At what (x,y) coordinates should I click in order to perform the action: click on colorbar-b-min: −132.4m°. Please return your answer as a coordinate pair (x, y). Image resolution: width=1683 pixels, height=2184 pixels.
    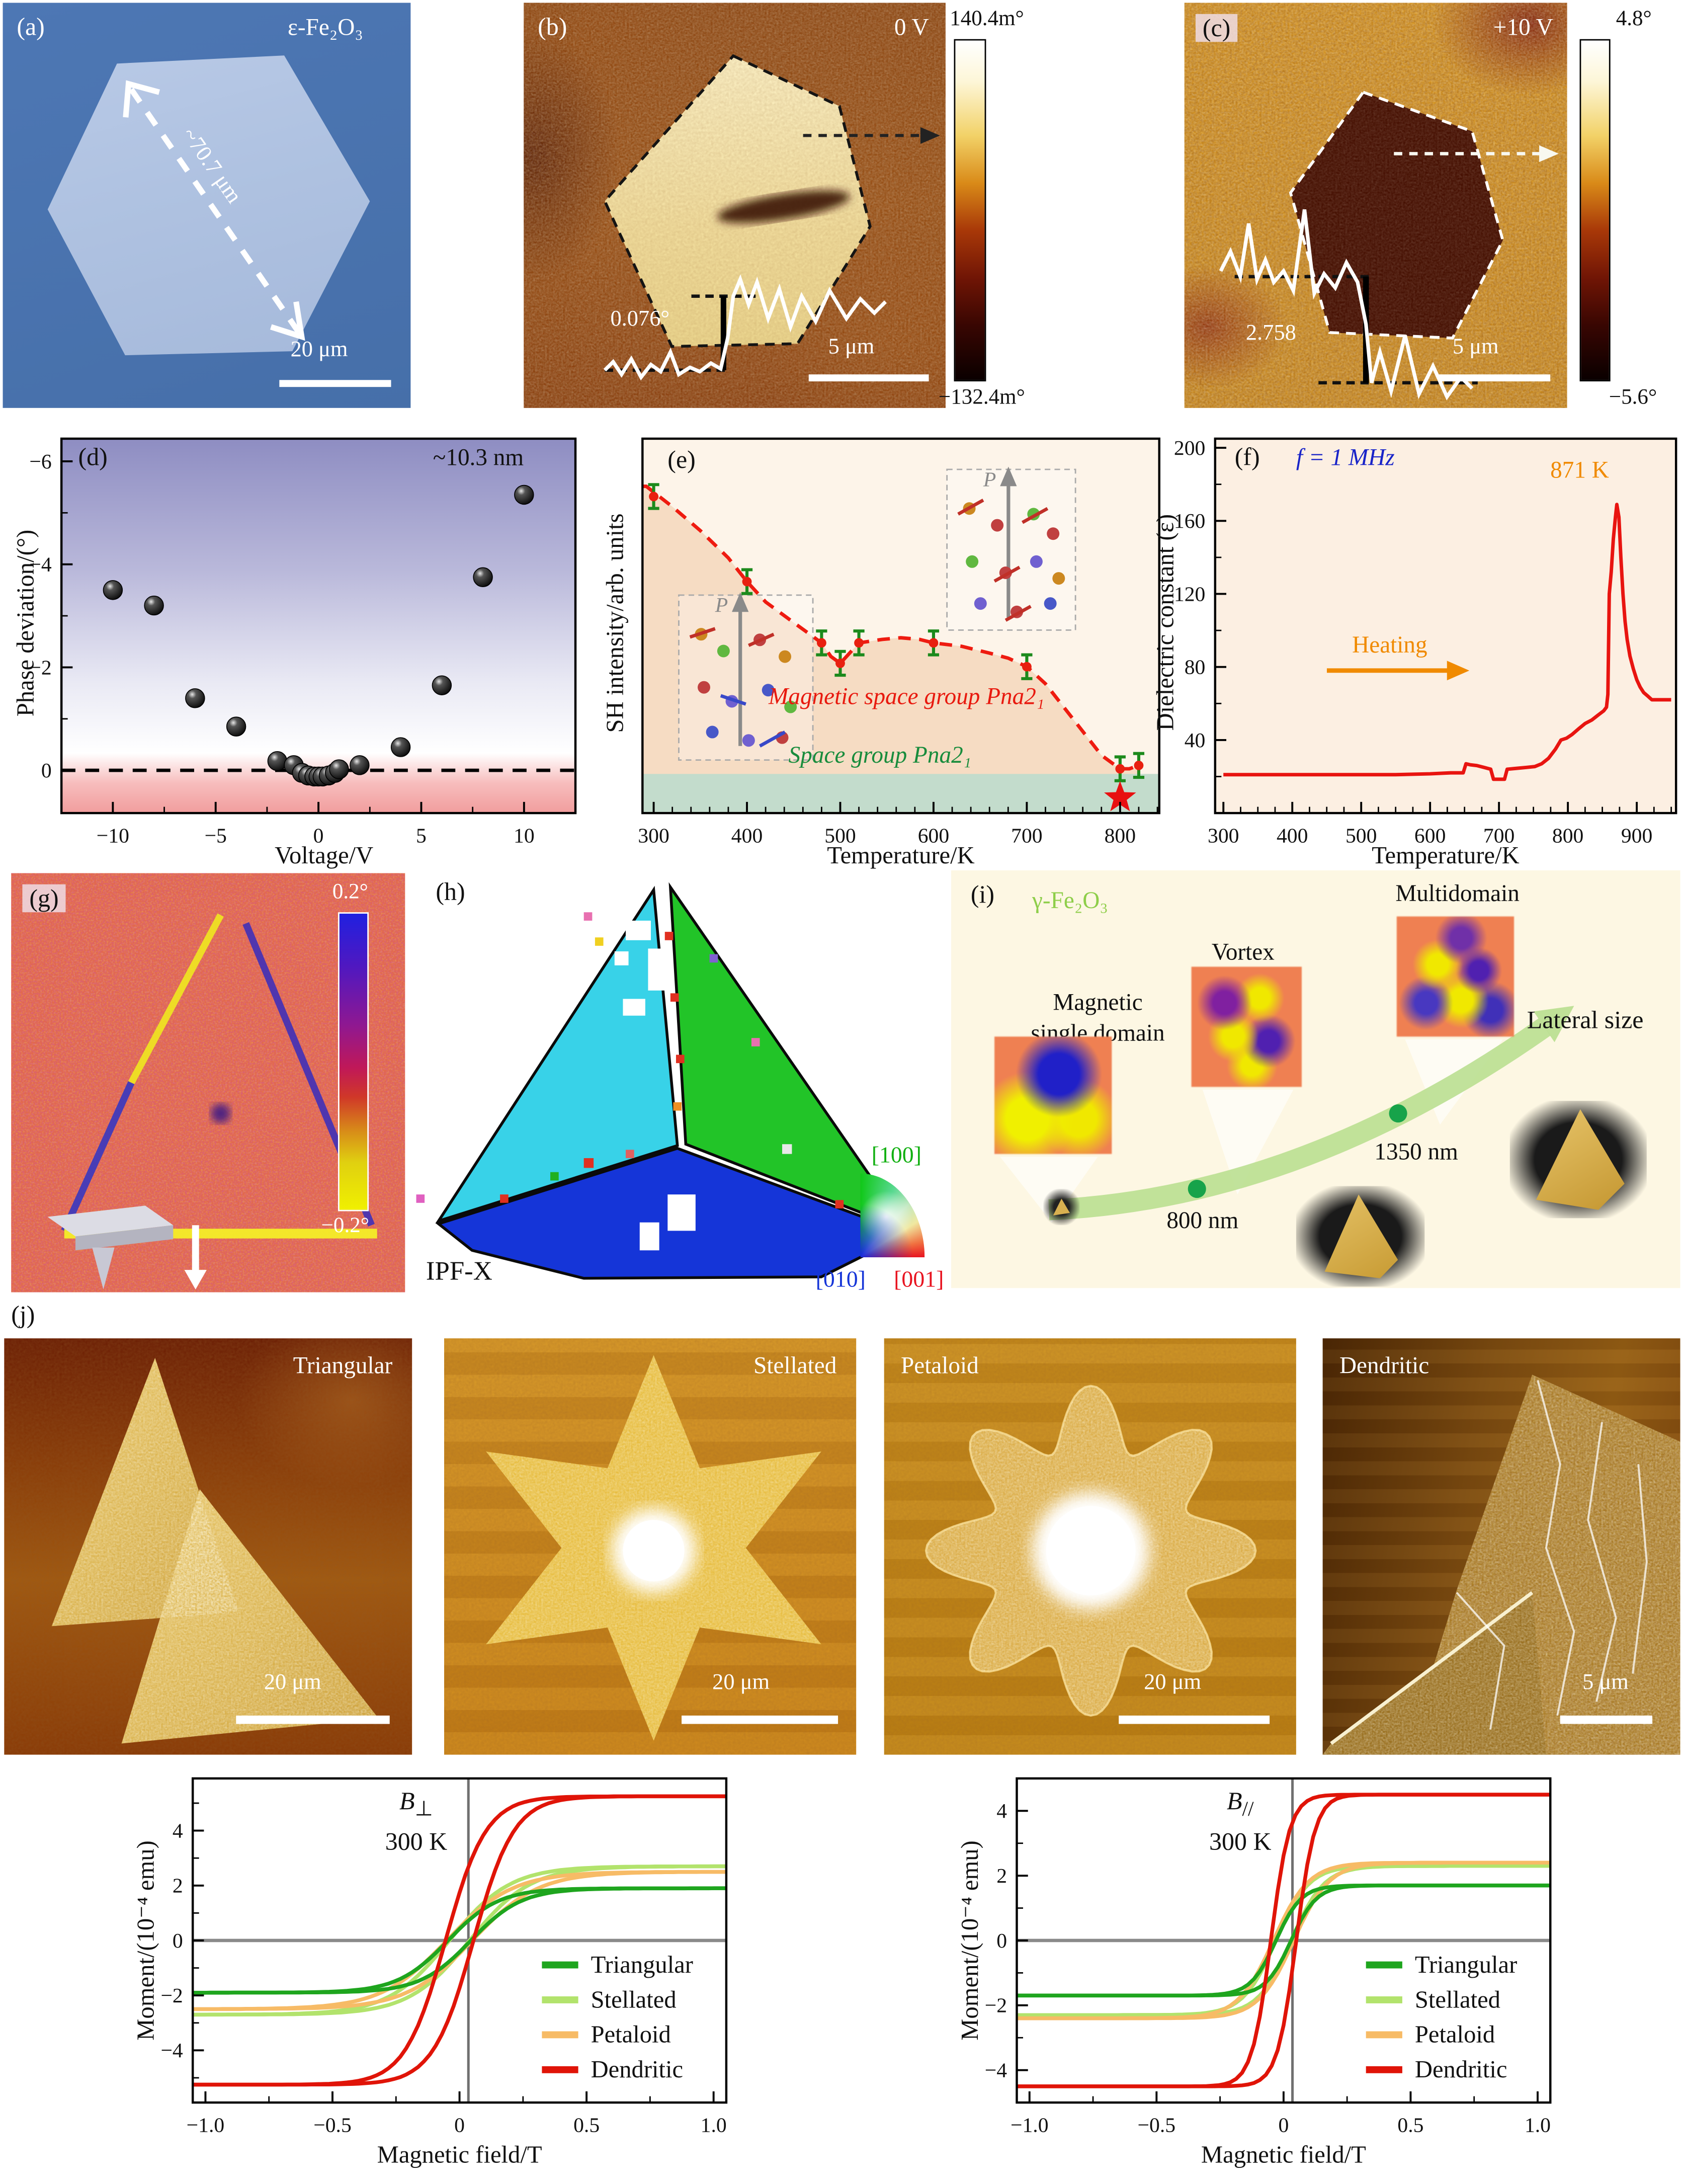
    Looking at the image, I should click on (982, 397).